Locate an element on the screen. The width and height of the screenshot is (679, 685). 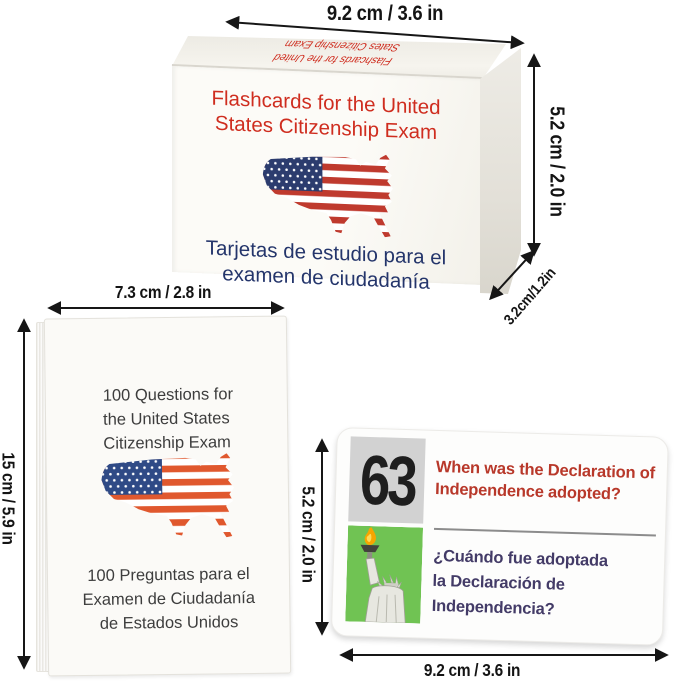
card-width-label: 9.2 cm / 3.6 in is located at coordinates (472, 670).